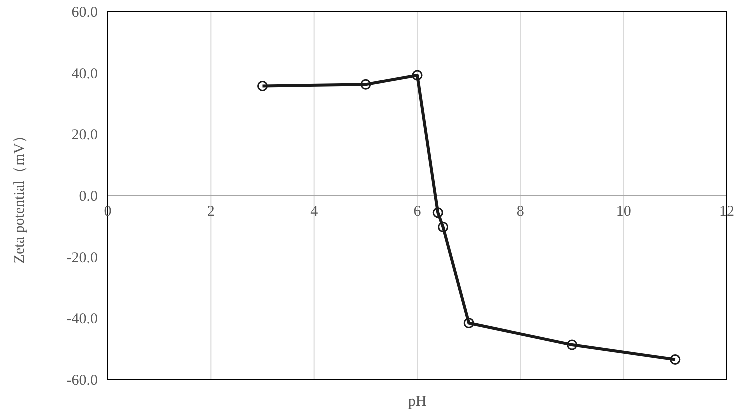 The height and width of the screenshot is (414, 736). Describe the element at coordinates (85, 13) in the screenshot. I see `y-tick-label: 60.0` at that location.